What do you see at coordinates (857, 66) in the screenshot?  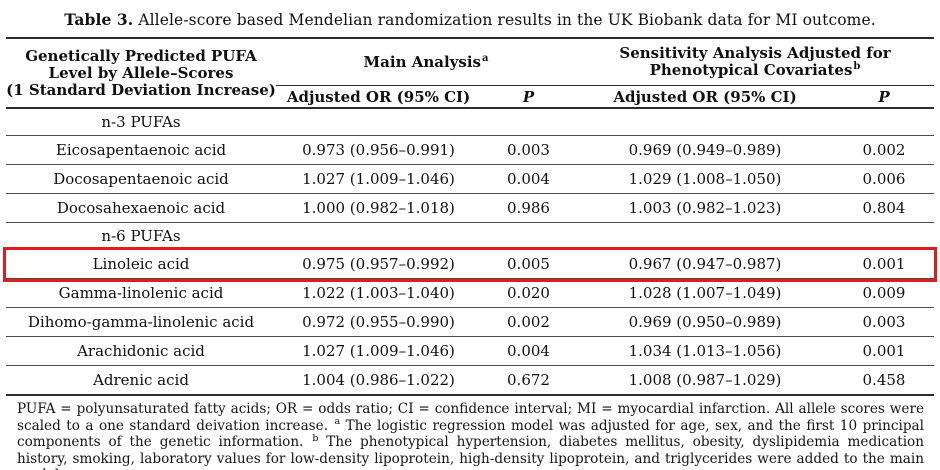 I see `sensitivity-footnote-mark: b` at bounding box center [857, 66].